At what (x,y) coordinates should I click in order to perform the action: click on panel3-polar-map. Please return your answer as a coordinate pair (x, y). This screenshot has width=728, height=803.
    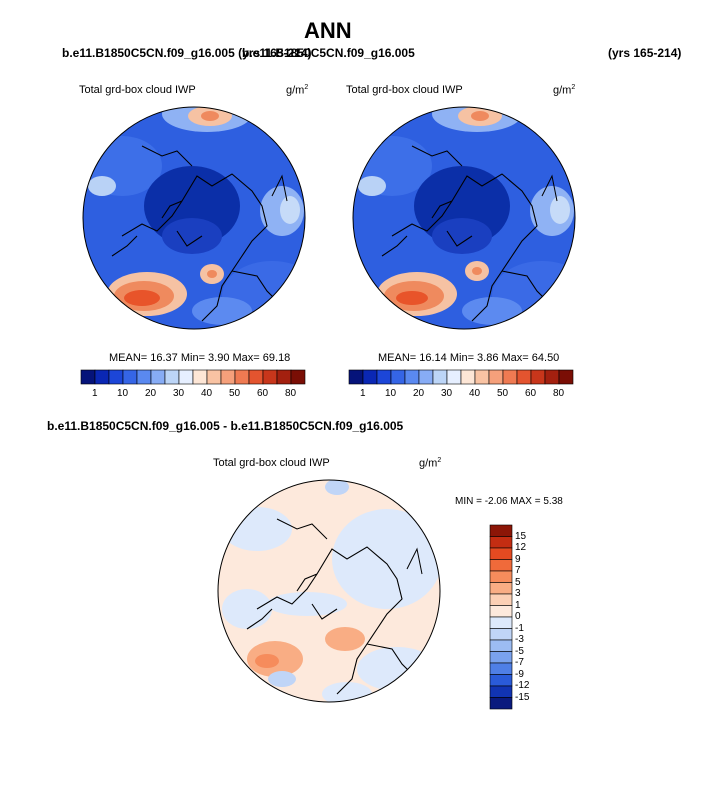
    Looking at the image, I should click on (329, 591).